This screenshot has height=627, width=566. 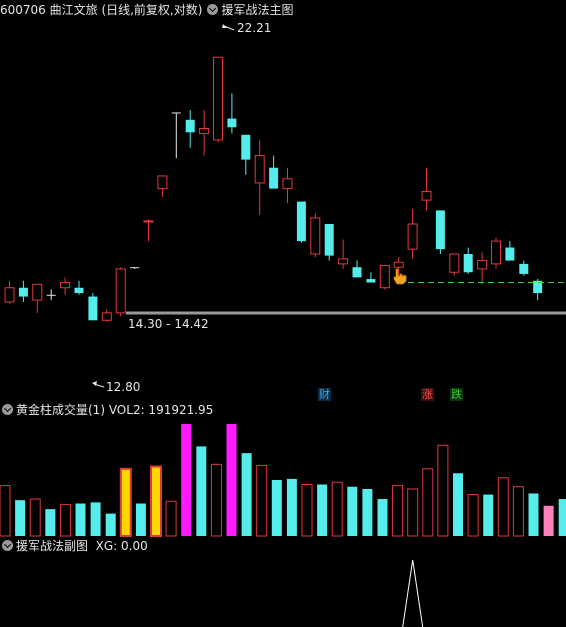 I want to click on sub-indicator-title: 援军战法副图, so click(x=52, y=546).